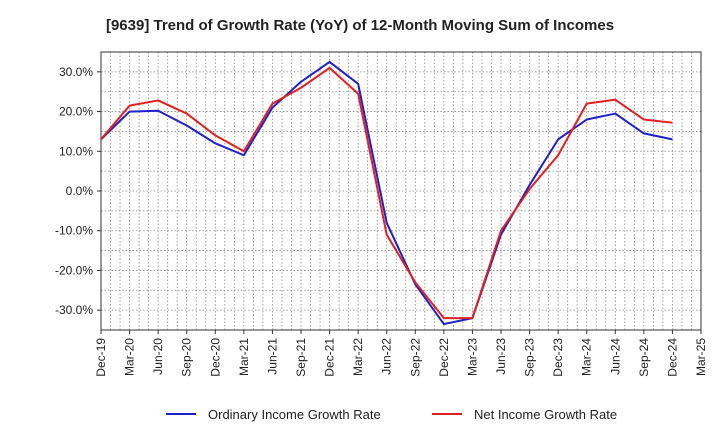  I want to click on x-tick-label: Jun-23, so click(501, 356).